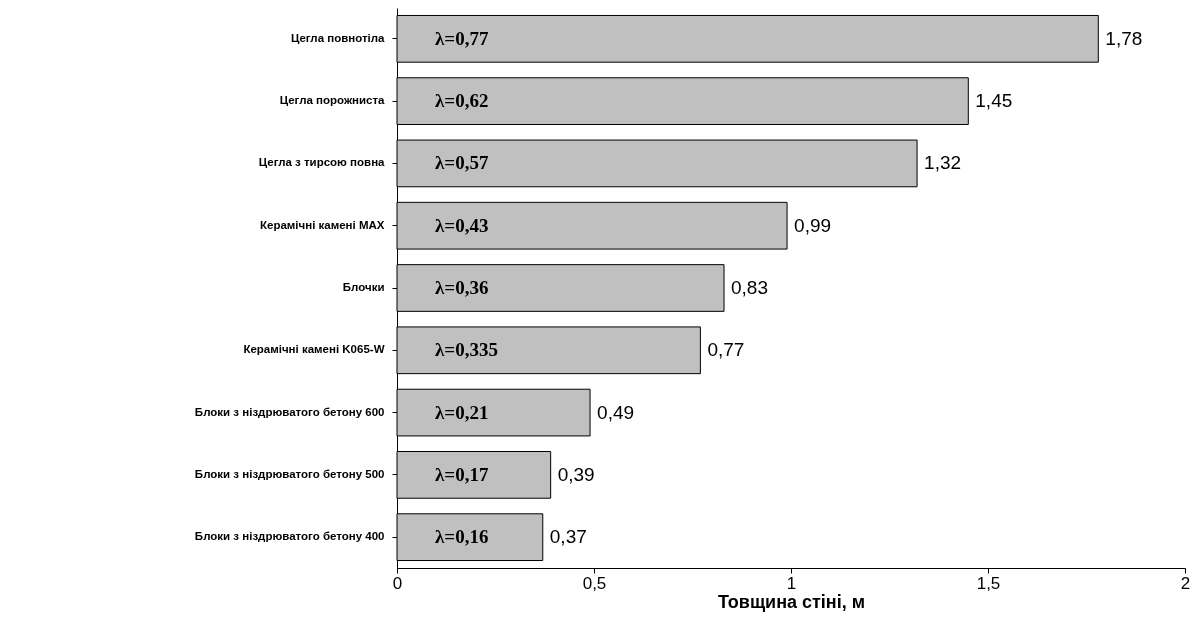 The width and height of the screenshot is (1200, 617). I want to click on annotation: λ=0,16, so click(462, 537).